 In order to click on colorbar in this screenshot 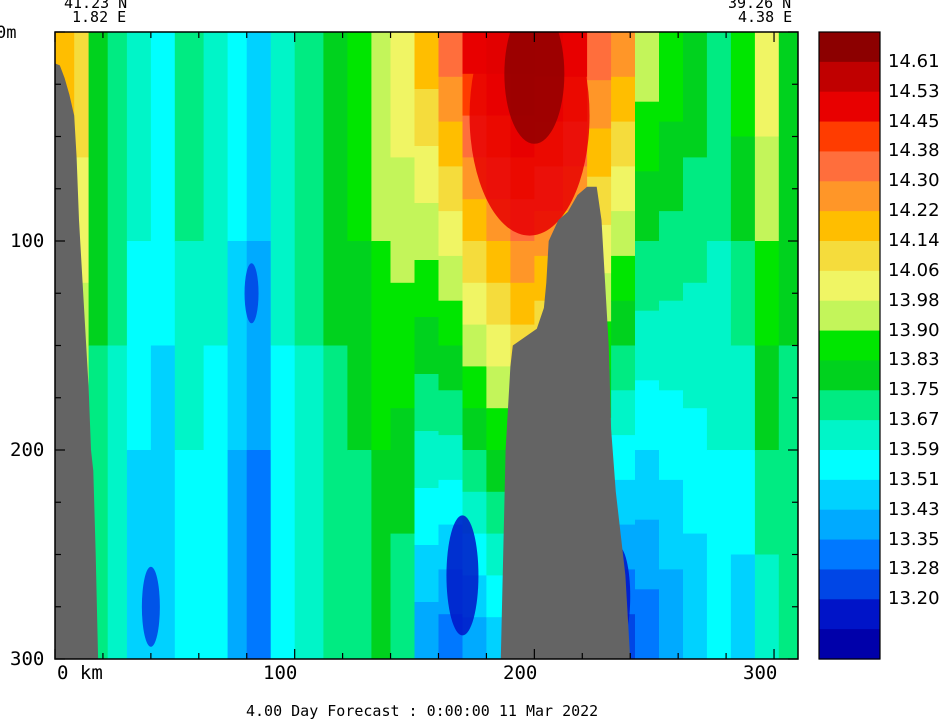, I will do `click(849, 346)`.